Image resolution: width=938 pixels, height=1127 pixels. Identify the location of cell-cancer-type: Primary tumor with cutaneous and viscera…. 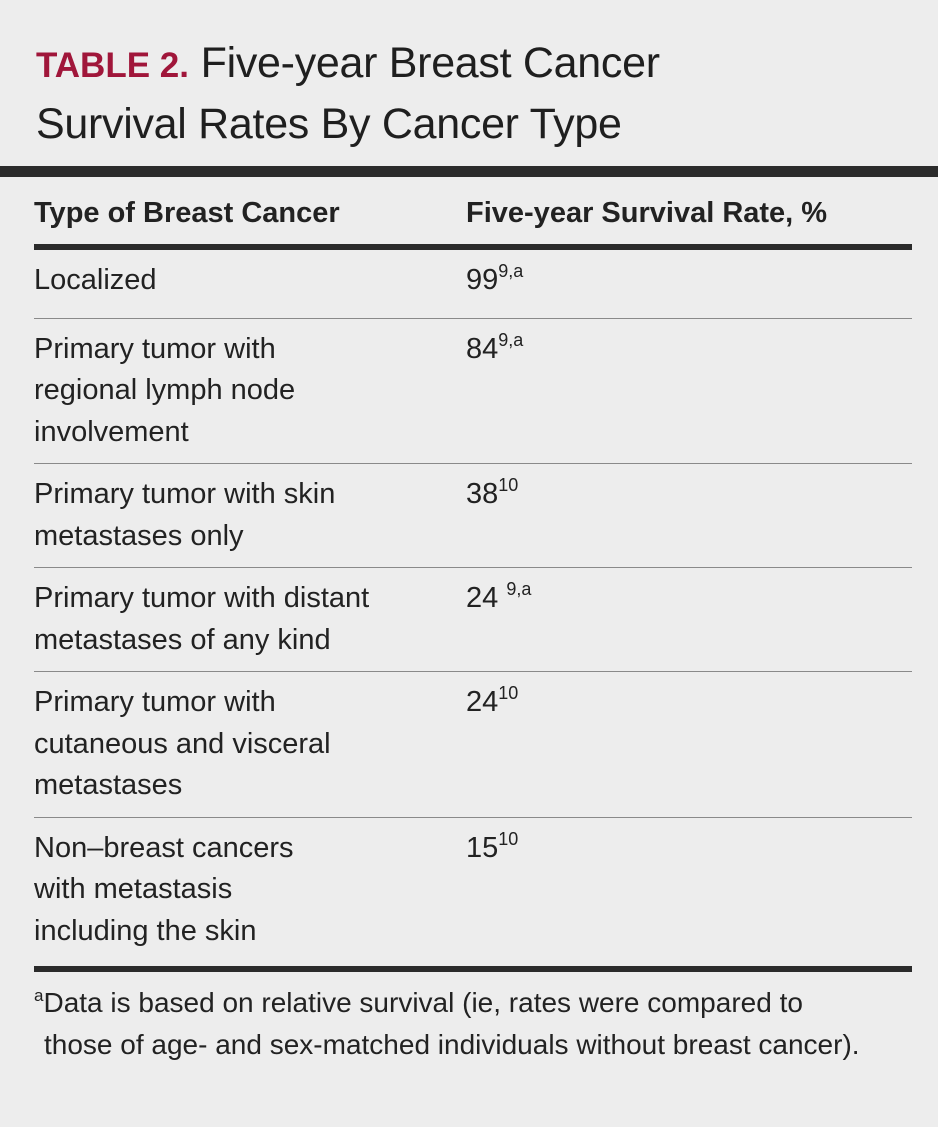
(250, 744).